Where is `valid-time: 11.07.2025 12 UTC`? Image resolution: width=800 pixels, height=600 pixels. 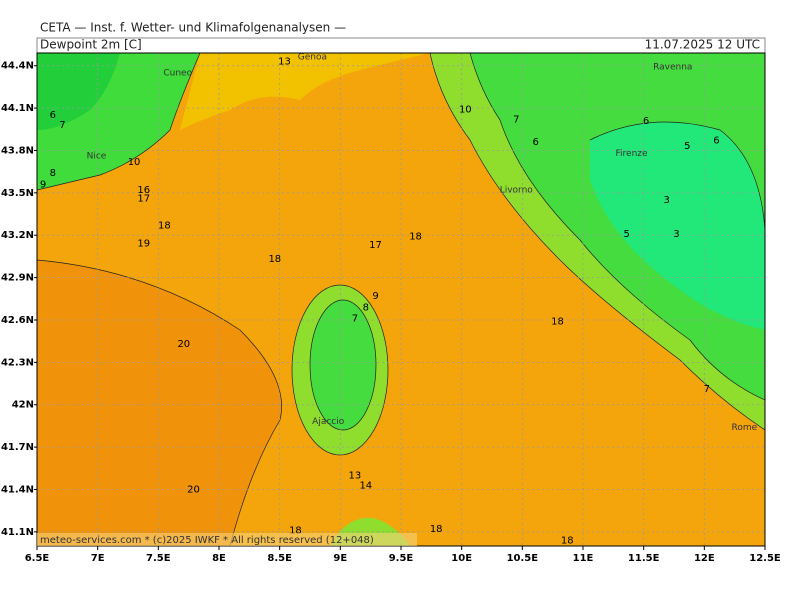 valid-time: 11.07.2025 12 UTC is located at coordinates (702, 45).